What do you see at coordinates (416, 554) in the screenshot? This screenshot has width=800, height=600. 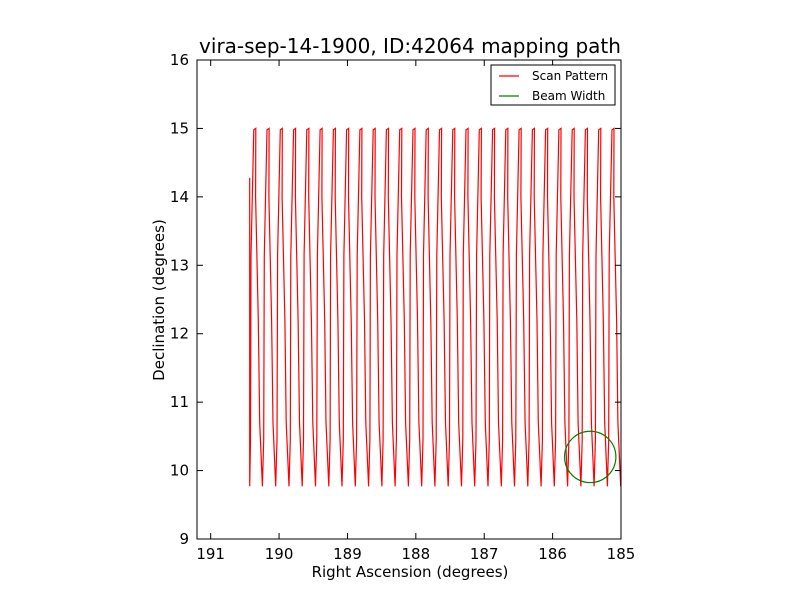 I see `x-tick-label: 188` at bounding box center [416, 554].